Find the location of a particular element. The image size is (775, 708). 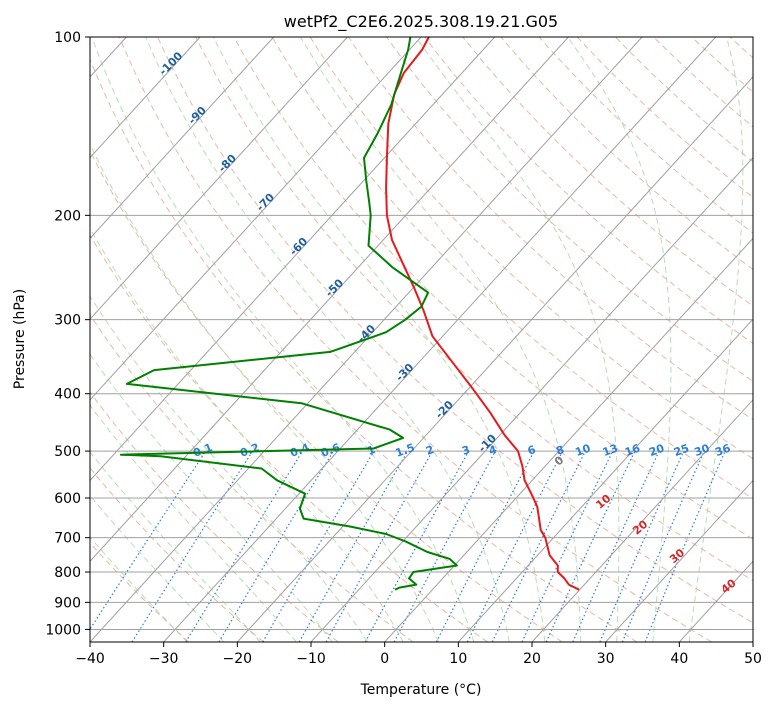

x-tick-label: −20 is located at coordinates (238, 659).